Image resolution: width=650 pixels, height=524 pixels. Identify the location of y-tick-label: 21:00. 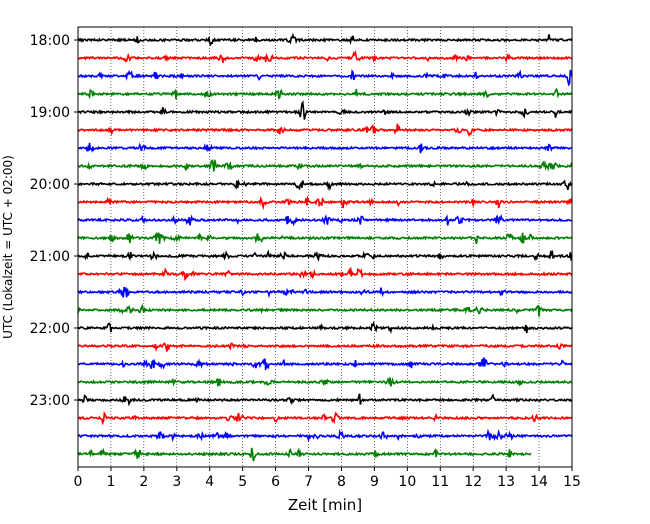
(50, 257).